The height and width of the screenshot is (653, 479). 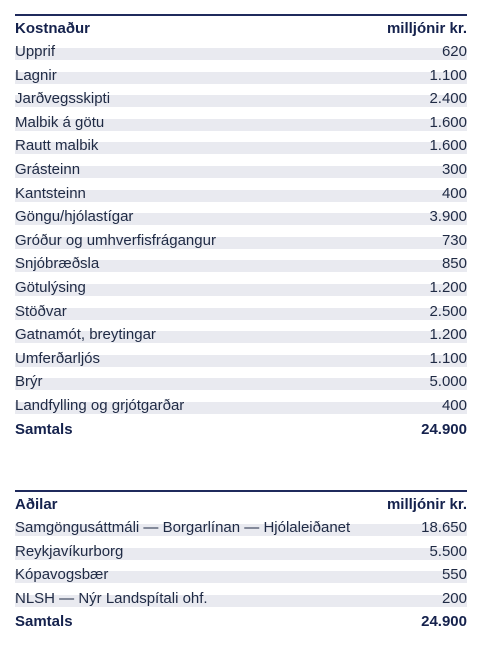 I want to click on table-row: Upprif 620, so click(x=241, y=52).